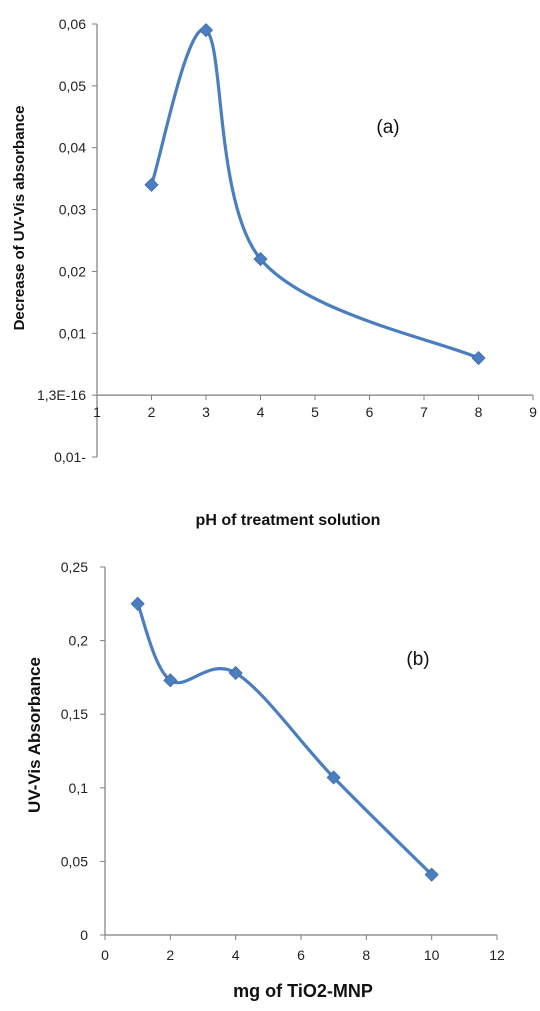 This screenshot has height=1011, width=540. What do you see at coordinates (424, 412) in the screenshot?
I see `x-tick-label: 7` at bounding box center [424, 412].